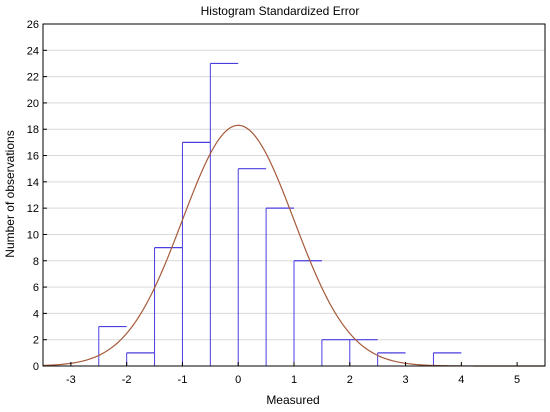 Image resolution: width=550 pixels, height=412 pixels. Describe the element at coordinates (36, 288) in the screenshot. I see `y-tick-label: 6` at that location.